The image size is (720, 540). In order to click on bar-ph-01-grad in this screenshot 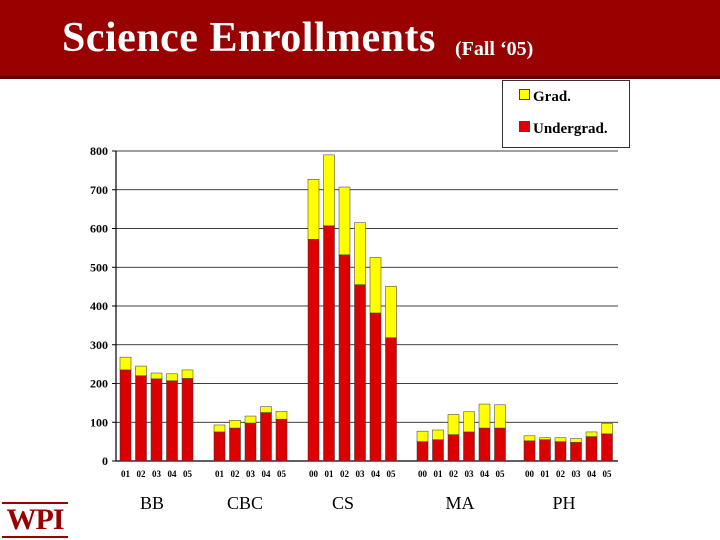, I will do `click(545, 438)`.